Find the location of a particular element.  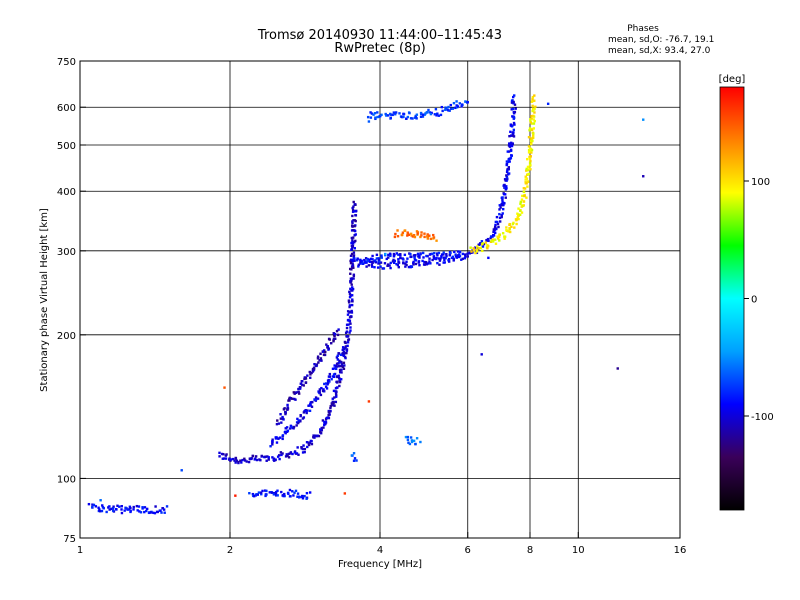

x-tick-label: 2 is located at coordinates (230, 550).